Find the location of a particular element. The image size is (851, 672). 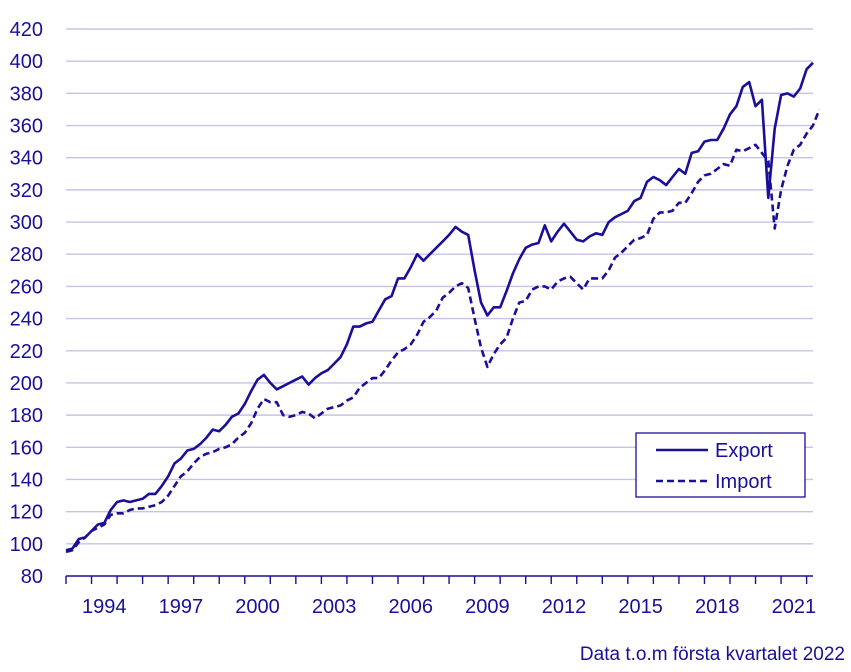

y-tick-label: 420 is located at coordinates (26, 30).